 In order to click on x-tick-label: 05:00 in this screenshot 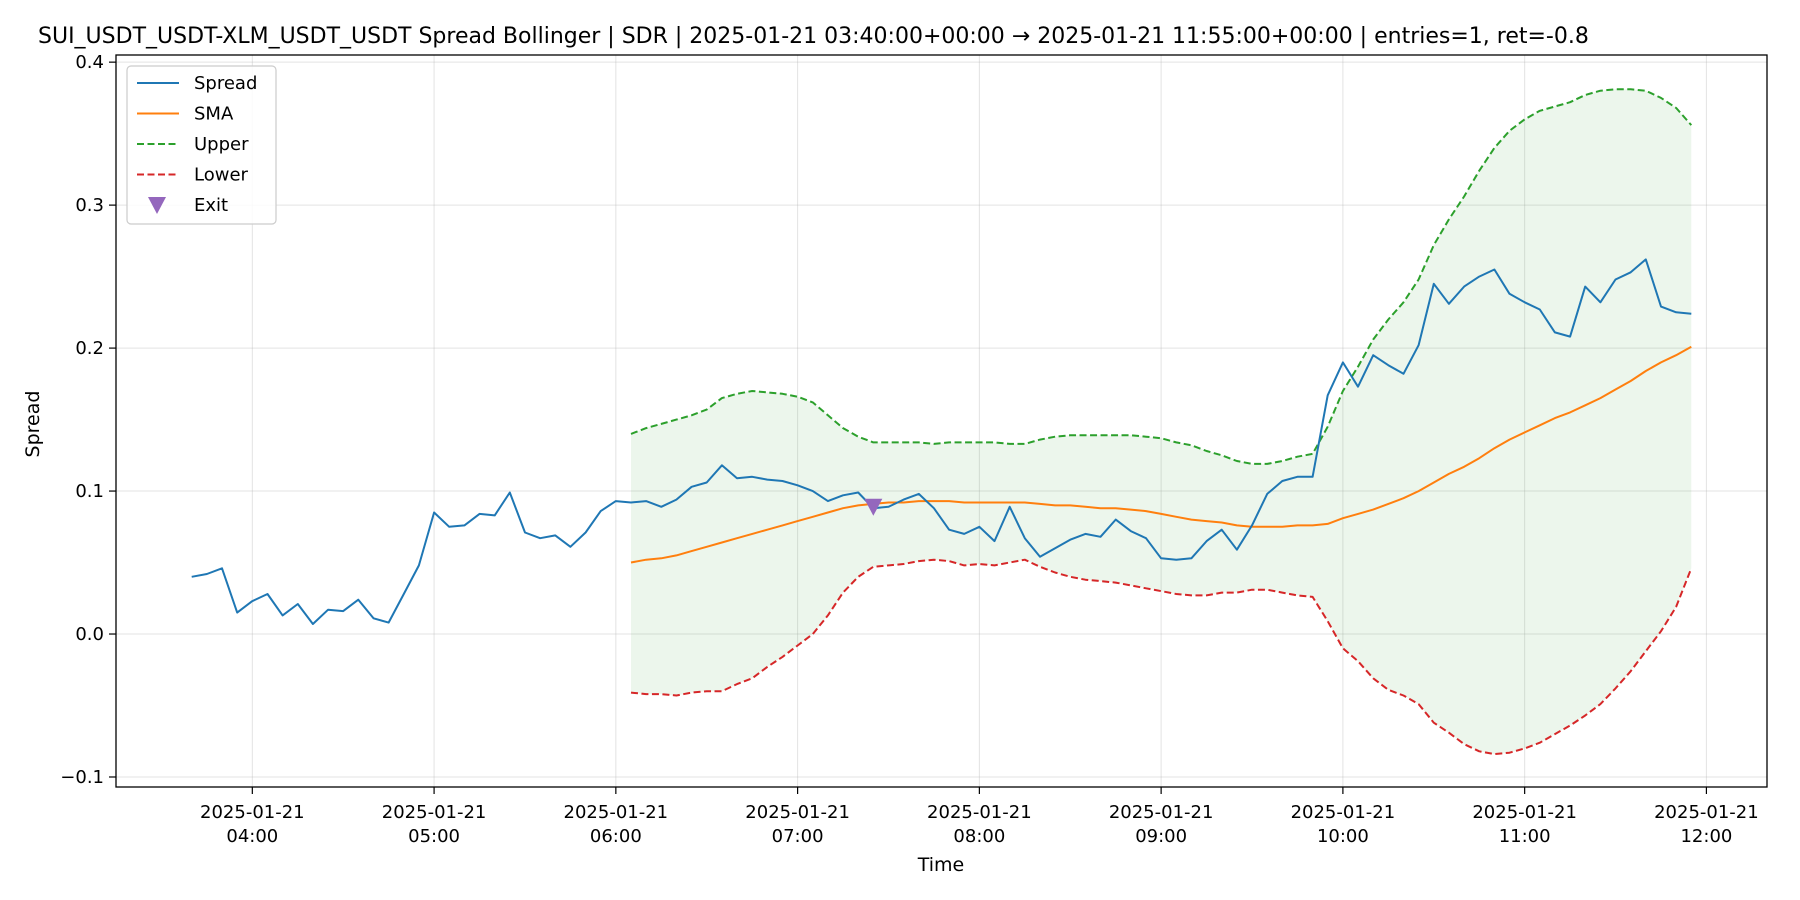, I will do `click(434, 836)`.